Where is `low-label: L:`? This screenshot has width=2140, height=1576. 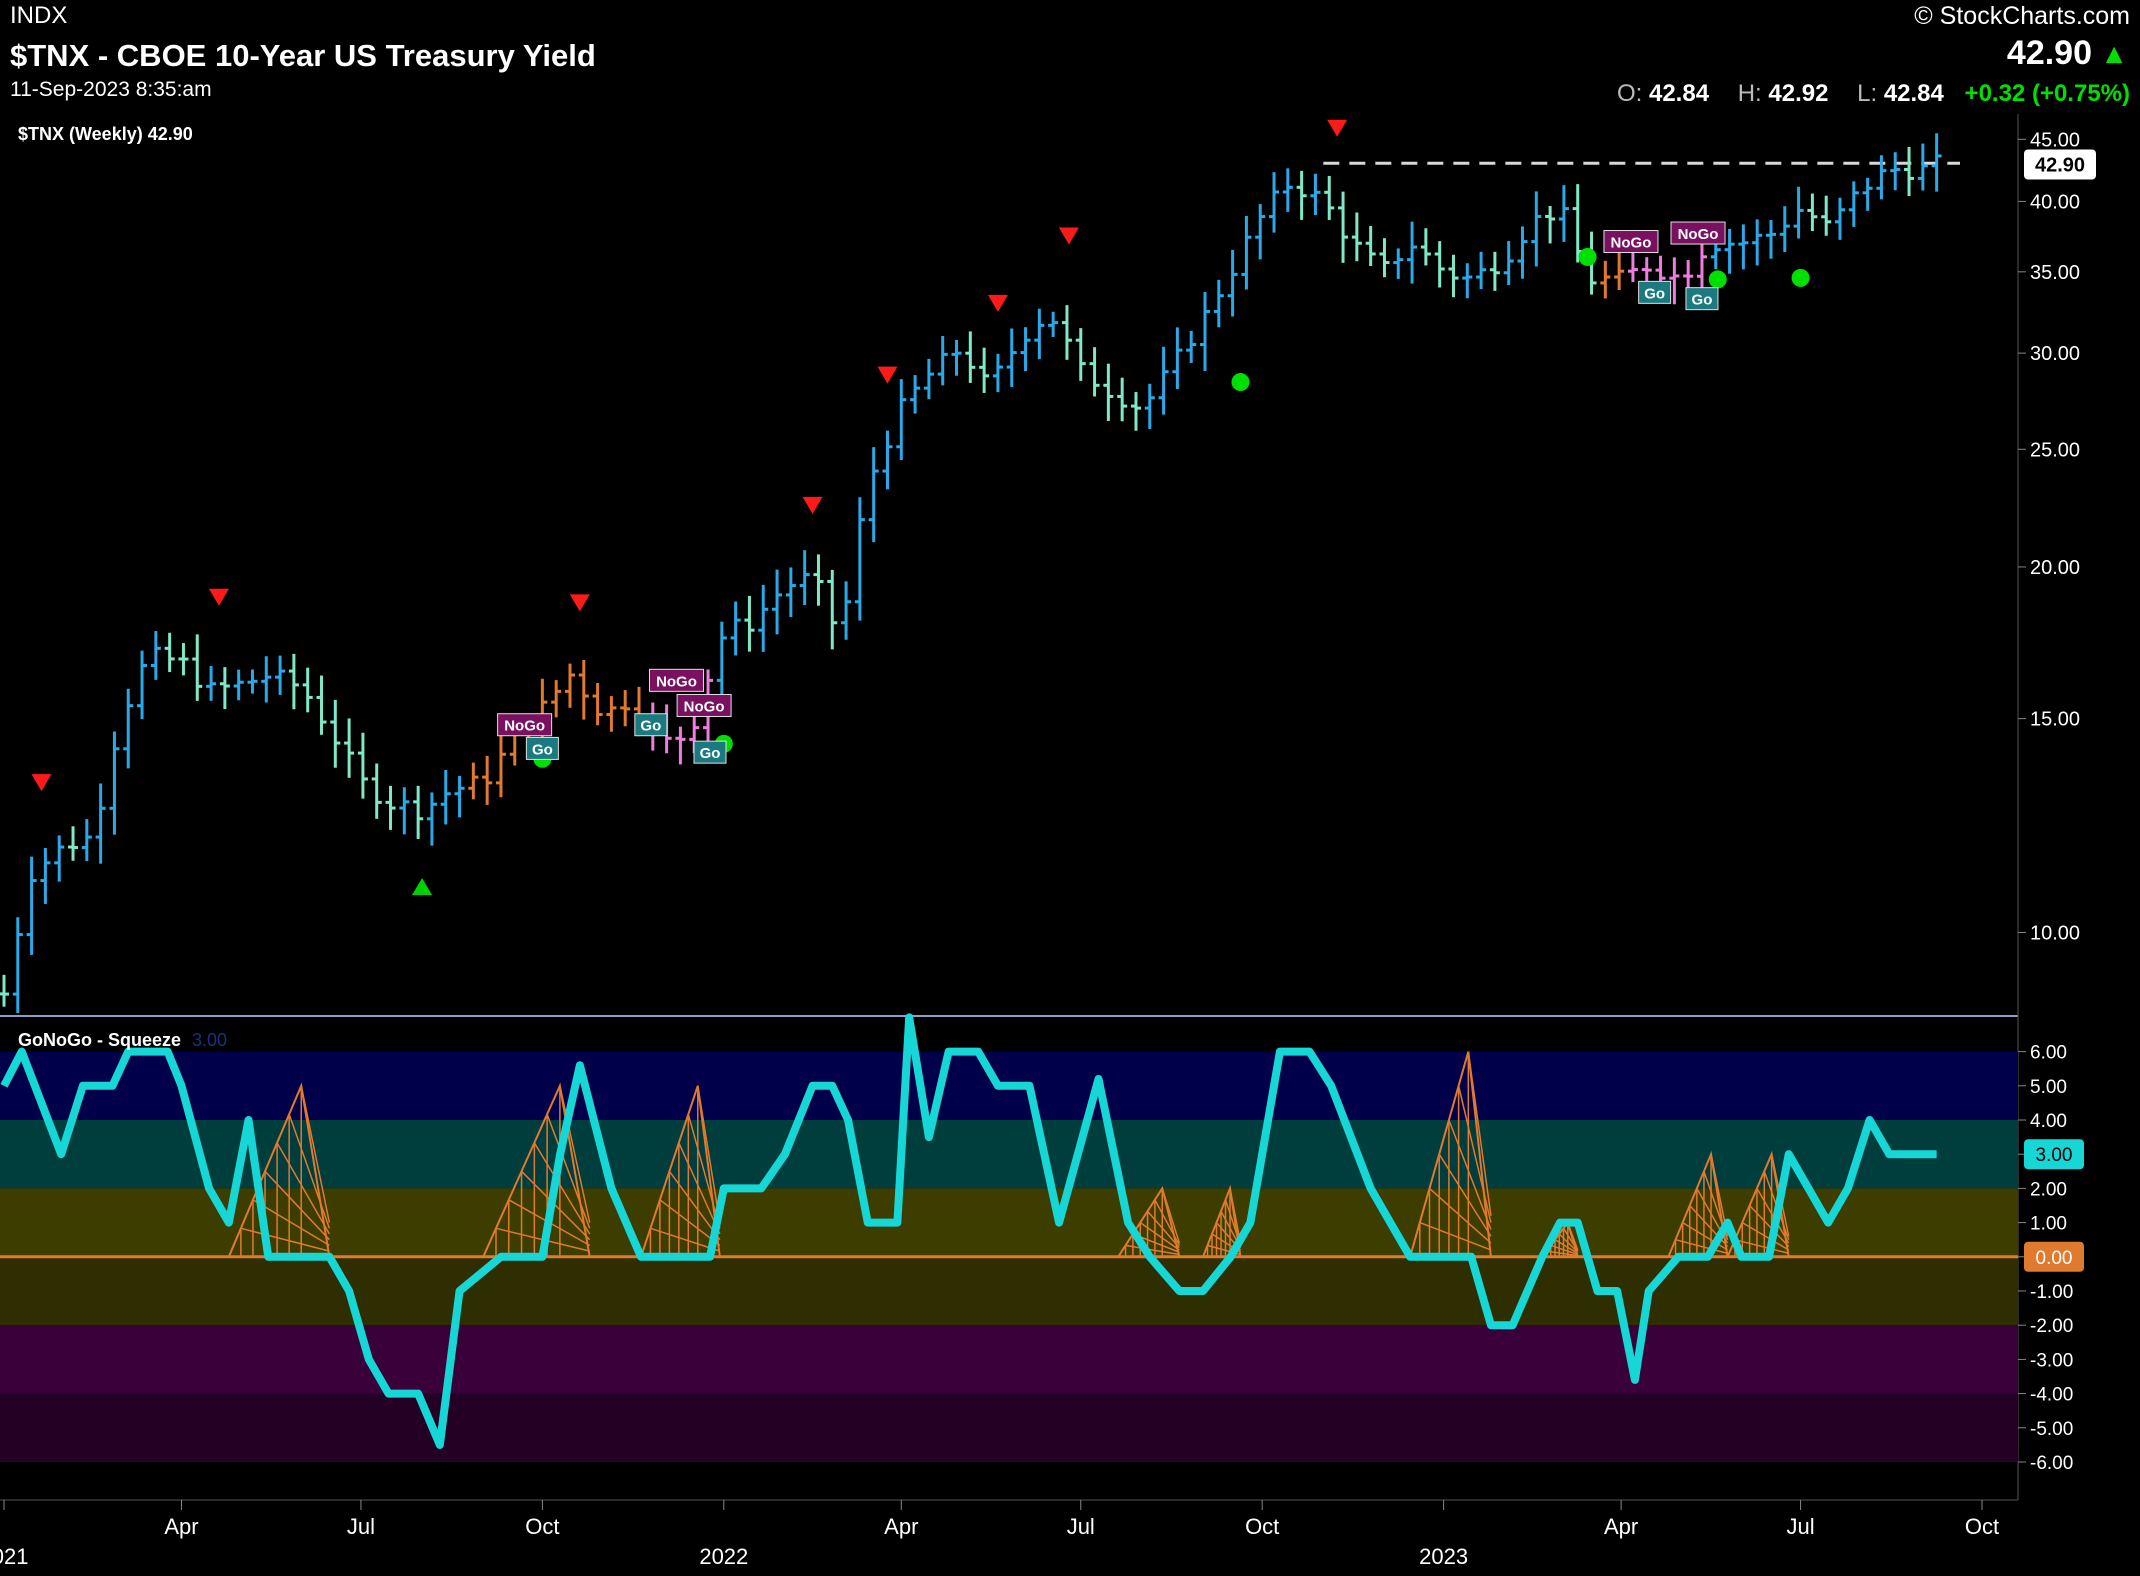
low-label: L: is located at coordinates (1867, 93).